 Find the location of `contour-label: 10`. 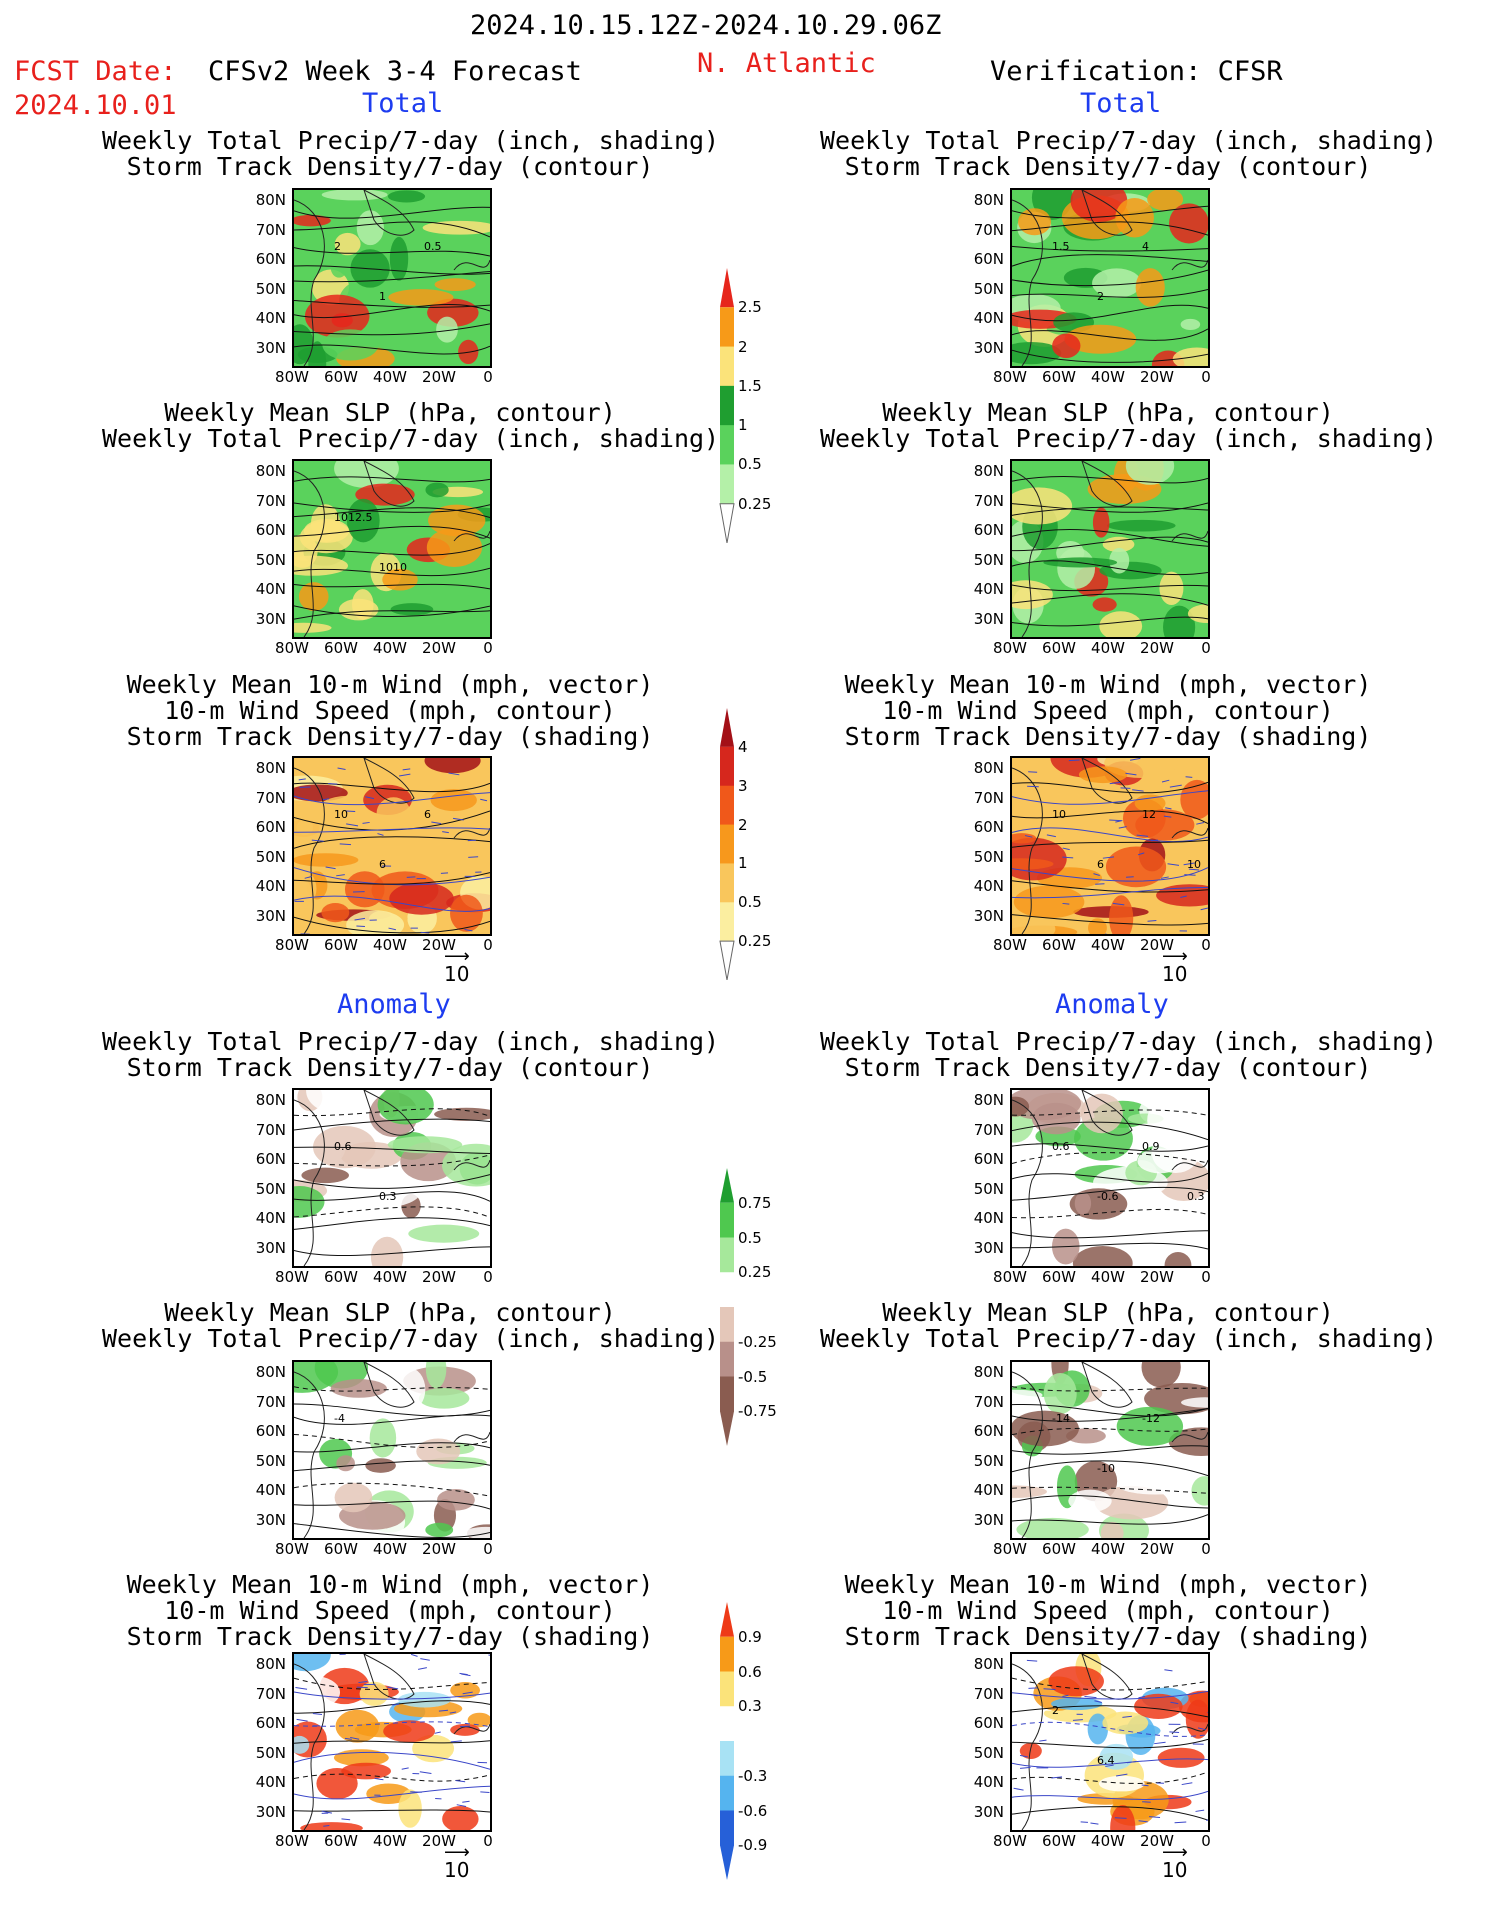

contour-label: 10 is located at coordinates (1194, 864).